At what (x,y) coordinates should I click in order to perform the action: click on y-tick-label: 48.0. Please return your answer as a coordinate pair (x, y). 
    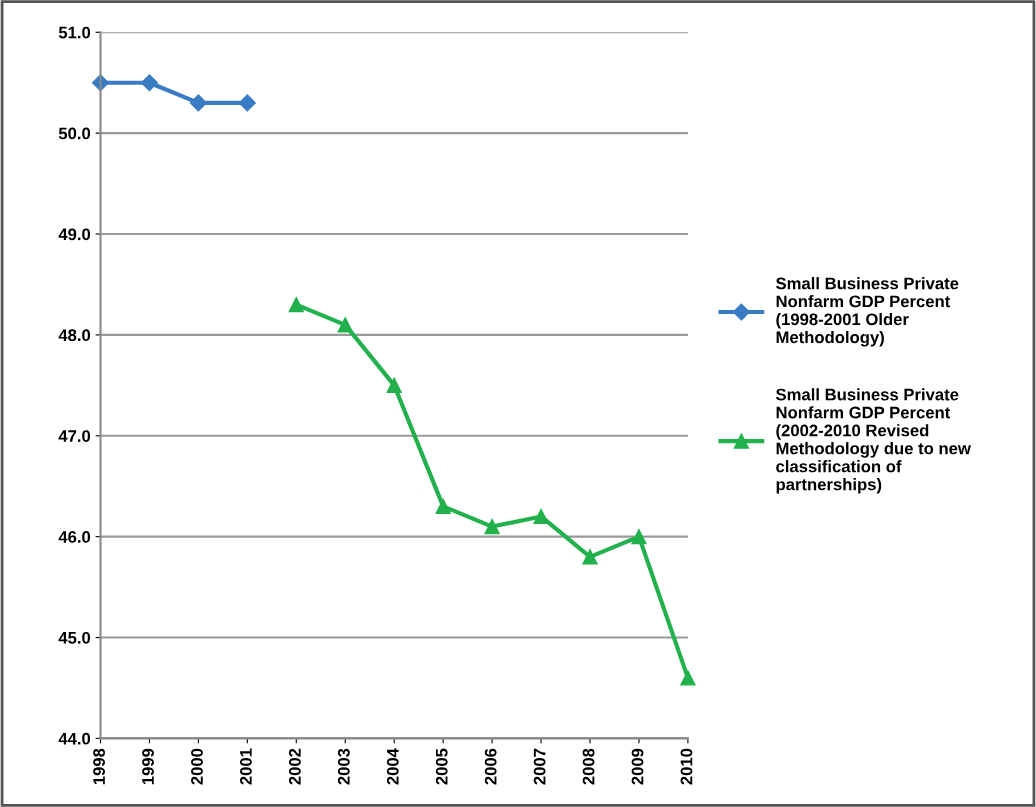
    Looking at the image, I should click on (74, 335).